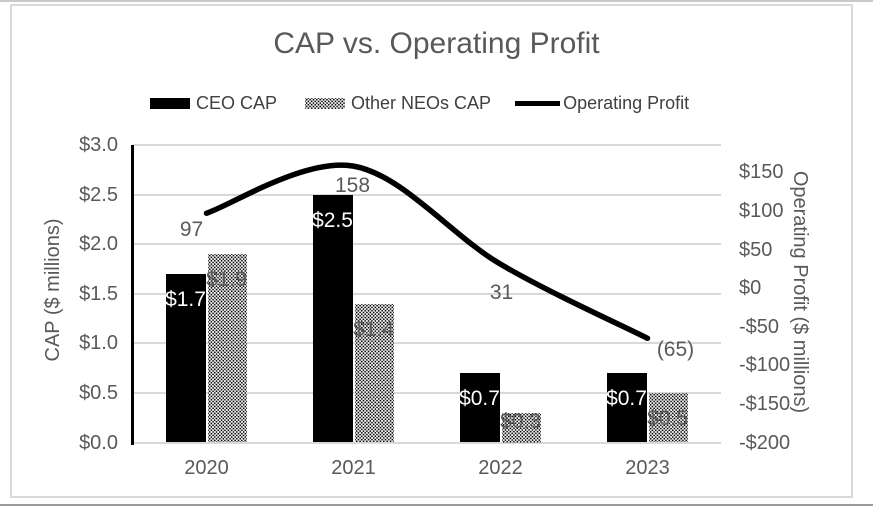  I want to click on left-axis-tick: $2.5, so click(98, 194).